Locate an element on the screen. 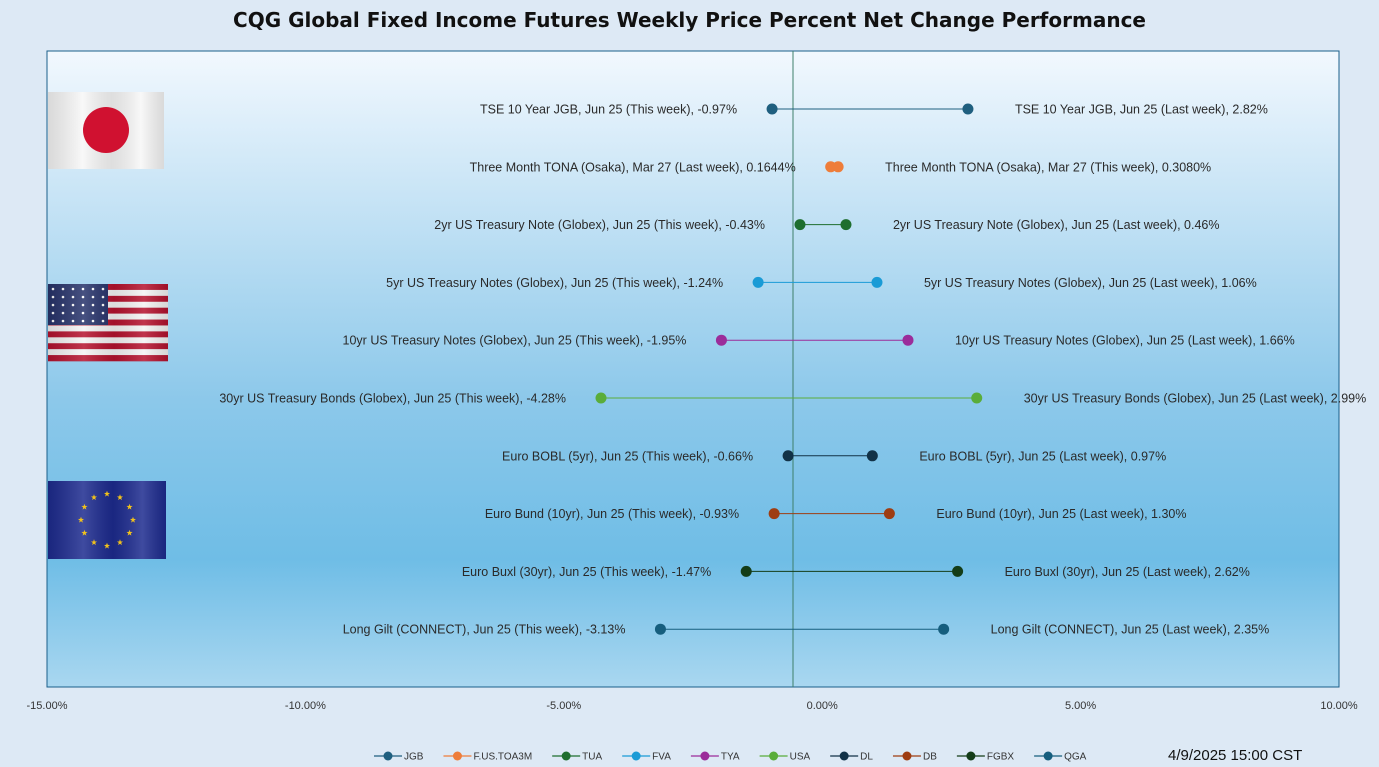  x-tick-label: 0.00% is located at coordinates (822, 706).